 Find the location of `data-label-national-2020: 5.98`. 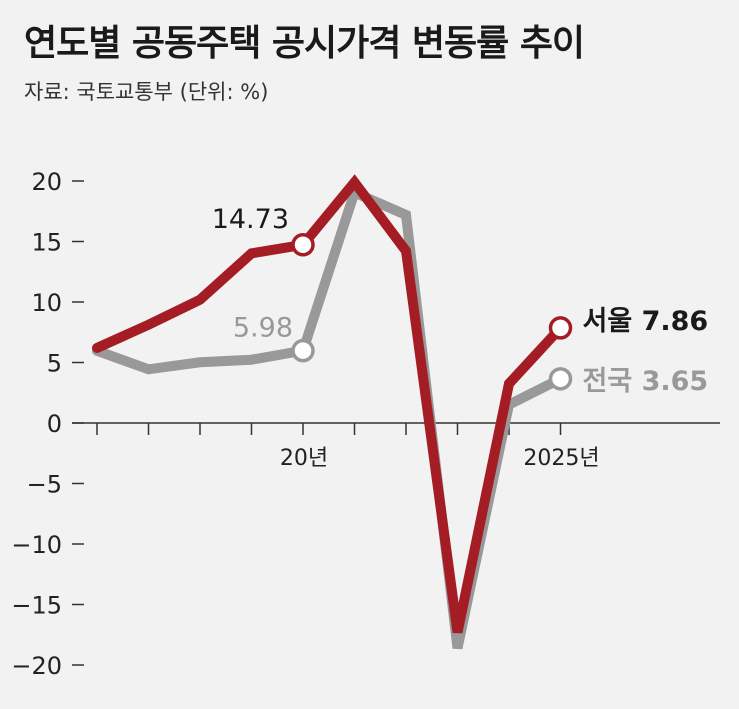

data-label-national-2020: 5.98 is located at coordinates (263, 328).